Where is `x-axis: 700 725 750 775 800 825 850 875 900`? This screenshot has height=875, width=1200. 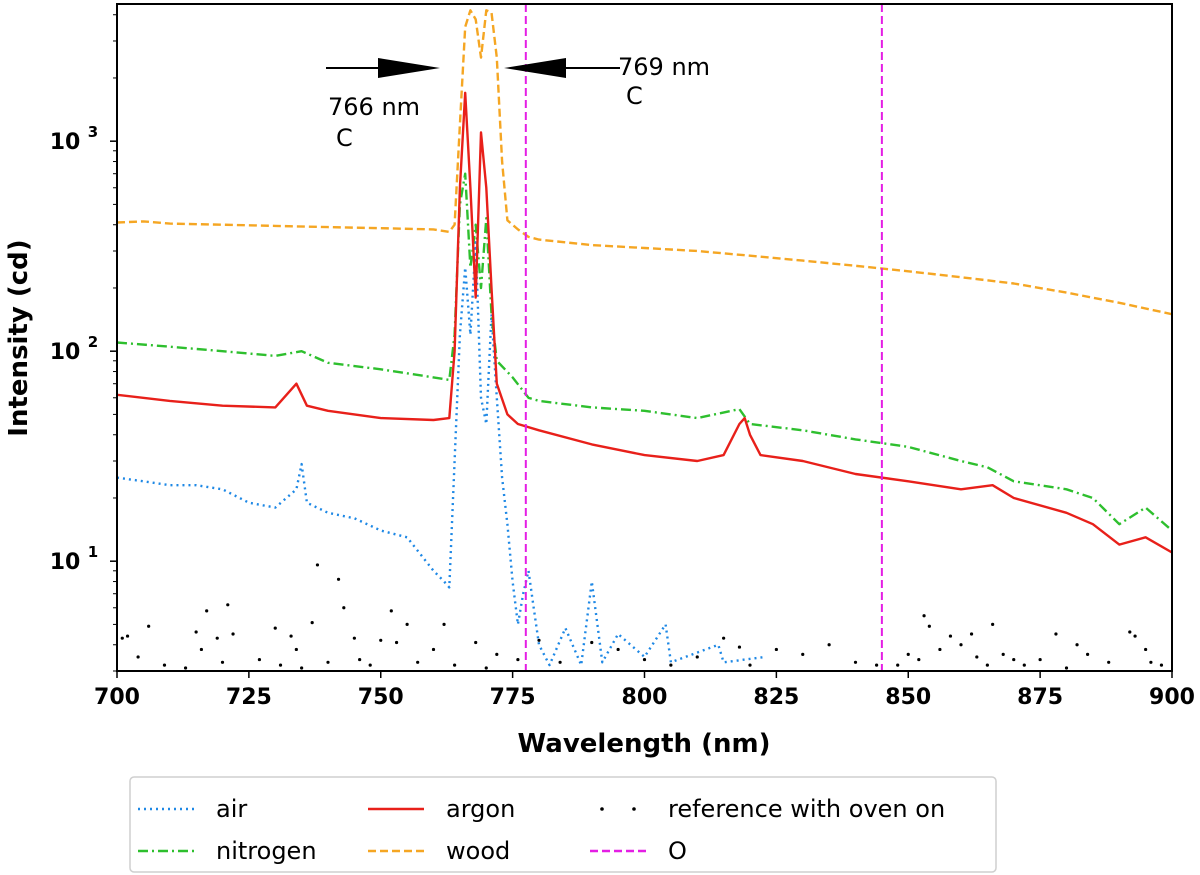
x-axis: 700 725 750 775 800 825 850 875 900 is located at coordinates (644, 690).